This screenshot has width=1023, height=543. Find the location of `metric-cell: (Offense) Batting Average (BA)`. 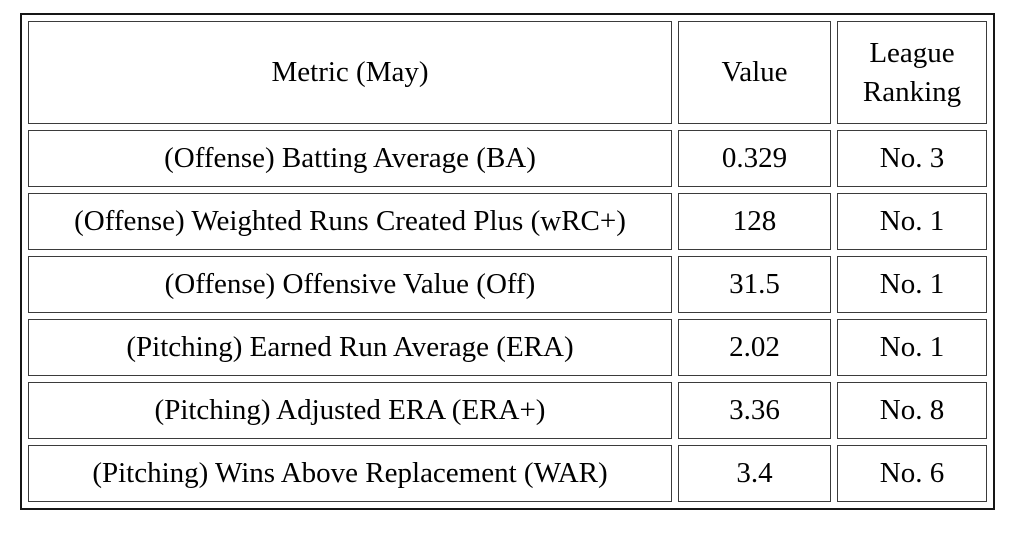

metric-cell: (Offense) Batting Average (BA) is located at coordinates (350, 158).